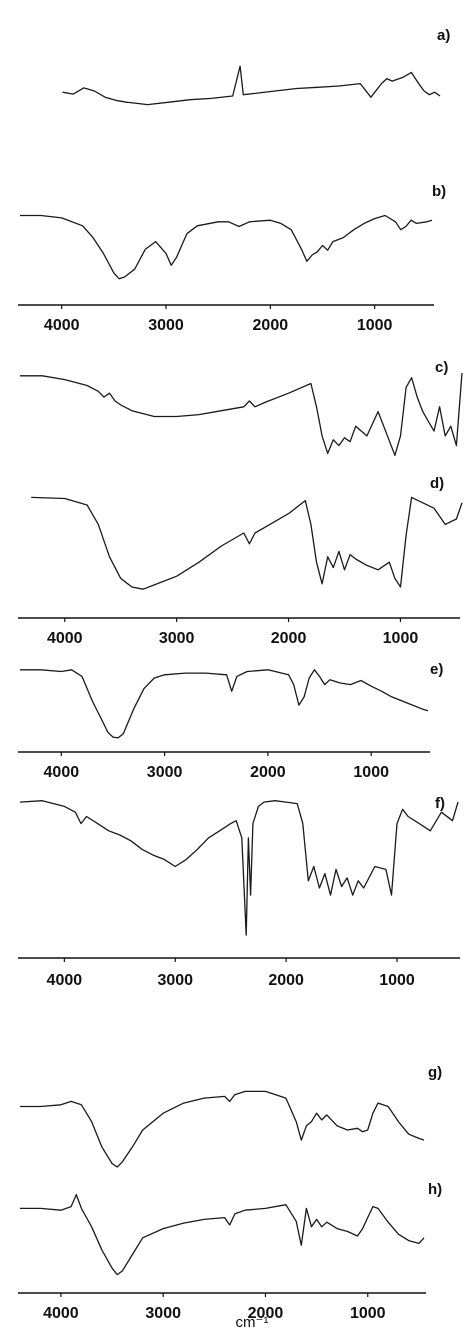  I want to click on spectrum-panel-c: c), so click(241, 407).